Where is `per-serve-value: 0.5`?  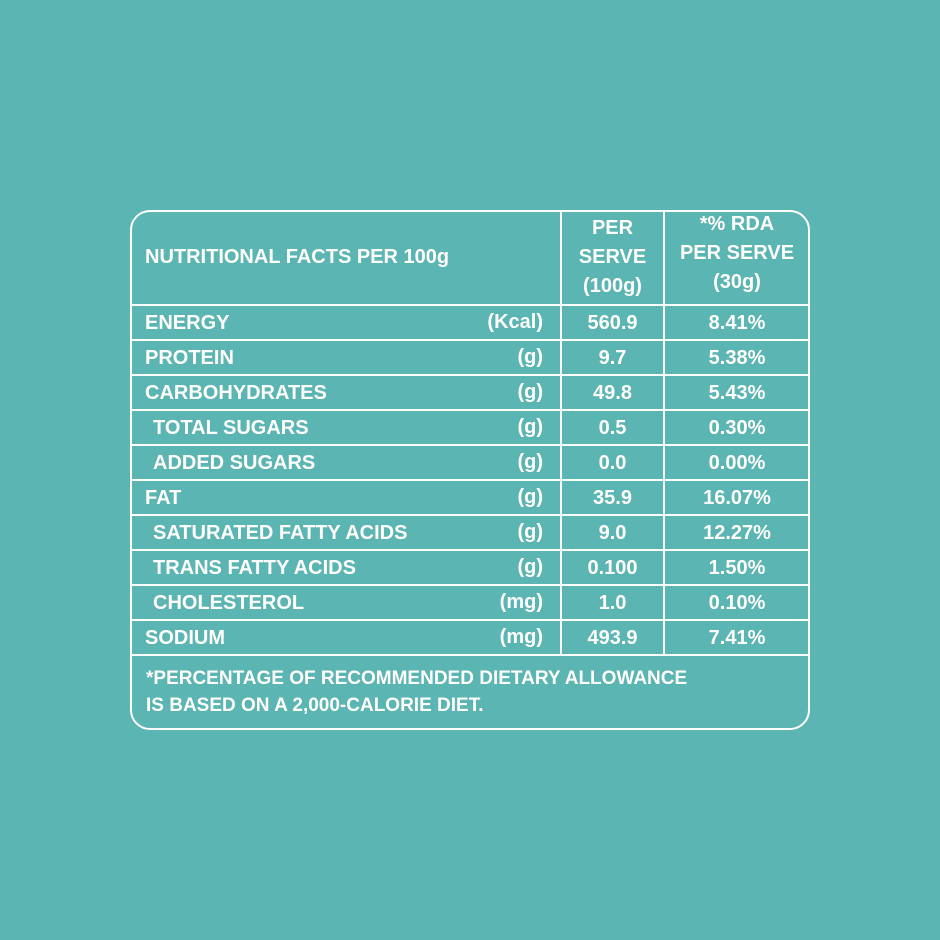
per-serve-value: 0.5 is located at coordinates (612, 428).